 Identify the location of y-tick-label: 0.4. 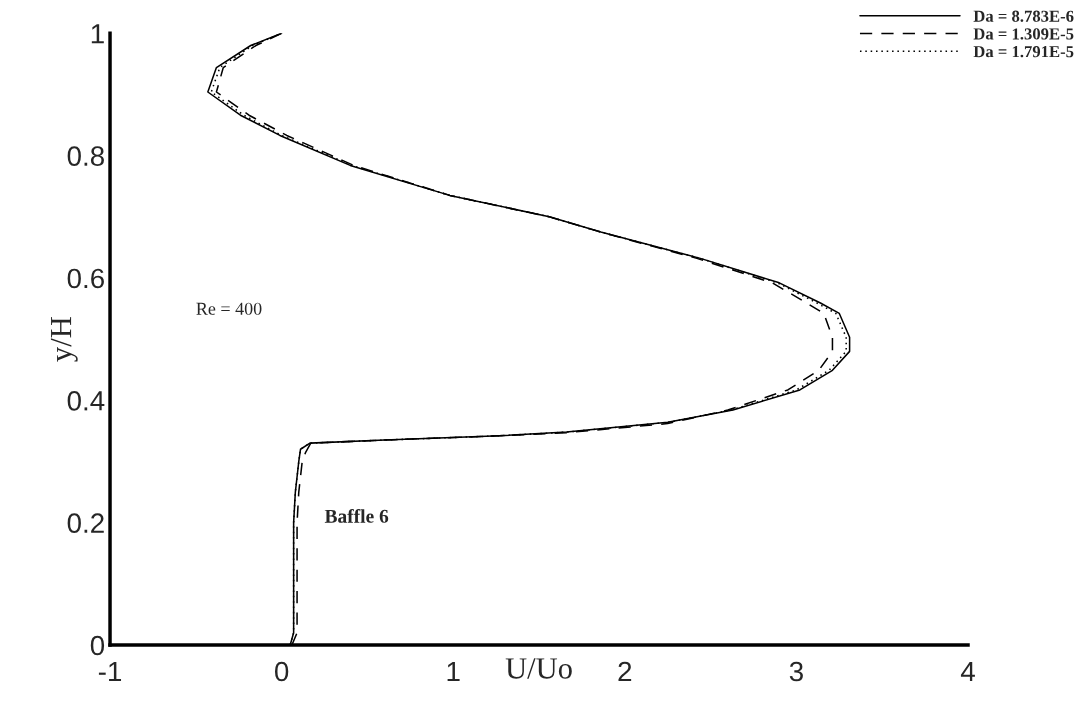
(86, 400).